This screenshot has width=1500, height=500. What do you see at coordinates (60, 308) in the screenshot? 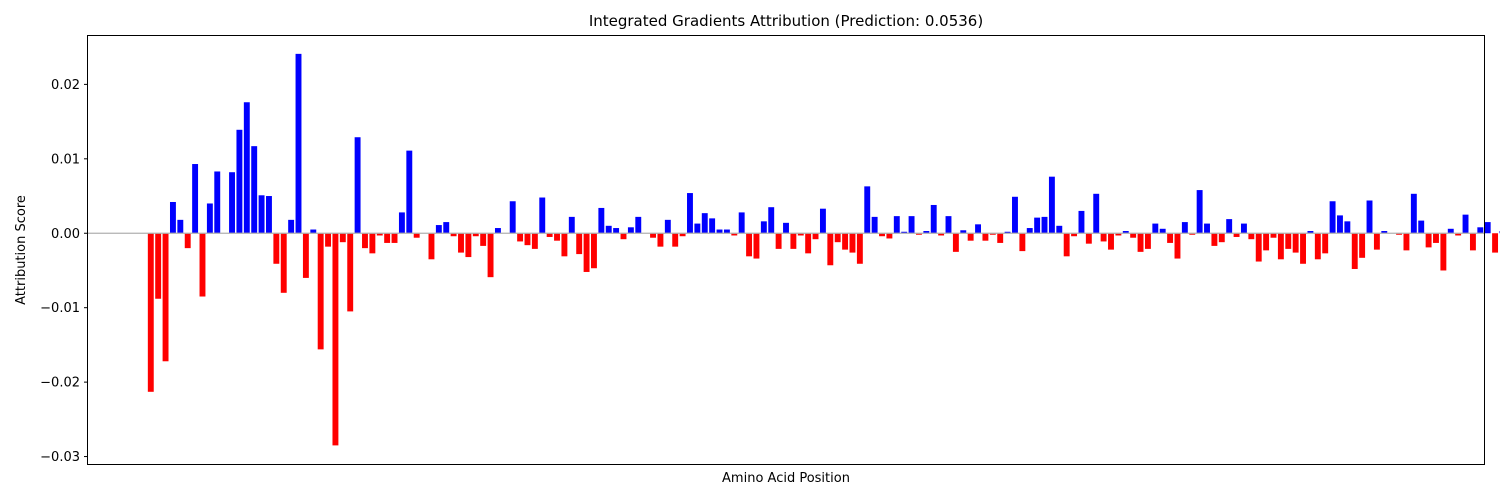
I see `y-tick-label: −0.01` at bounding box center [60, 308].